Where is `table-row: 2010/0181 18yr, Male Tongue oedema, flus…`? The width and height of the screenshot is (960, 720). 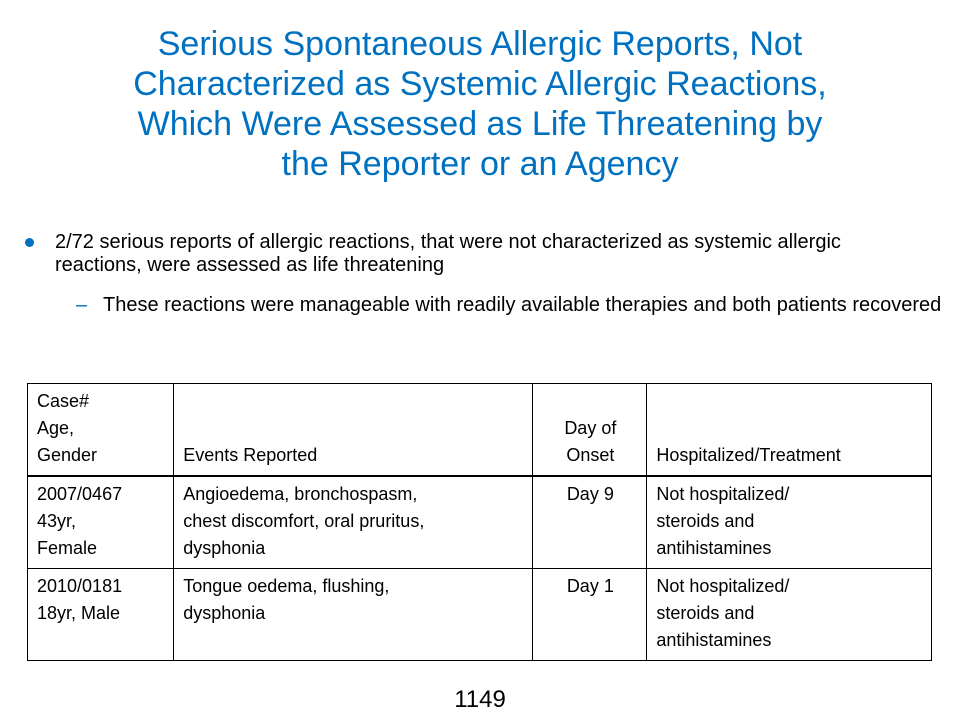
table-row: 2010/0181 18yr, Male Tongue oedema, flus… is located at coordinates (479, 614).